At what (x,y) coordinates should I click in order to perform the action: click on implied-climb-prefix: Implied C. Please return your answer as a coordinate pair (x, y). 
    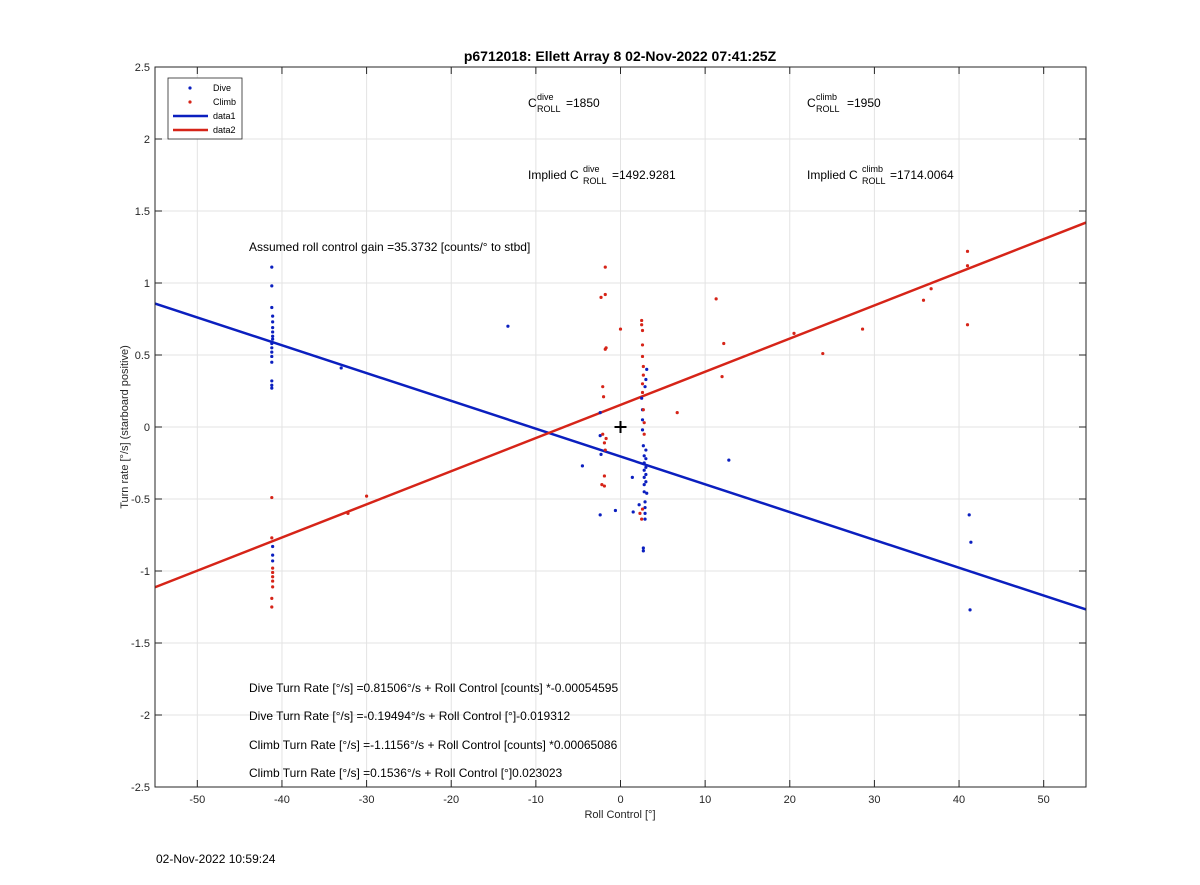
    Looking at the image, I should click on (832, 175).